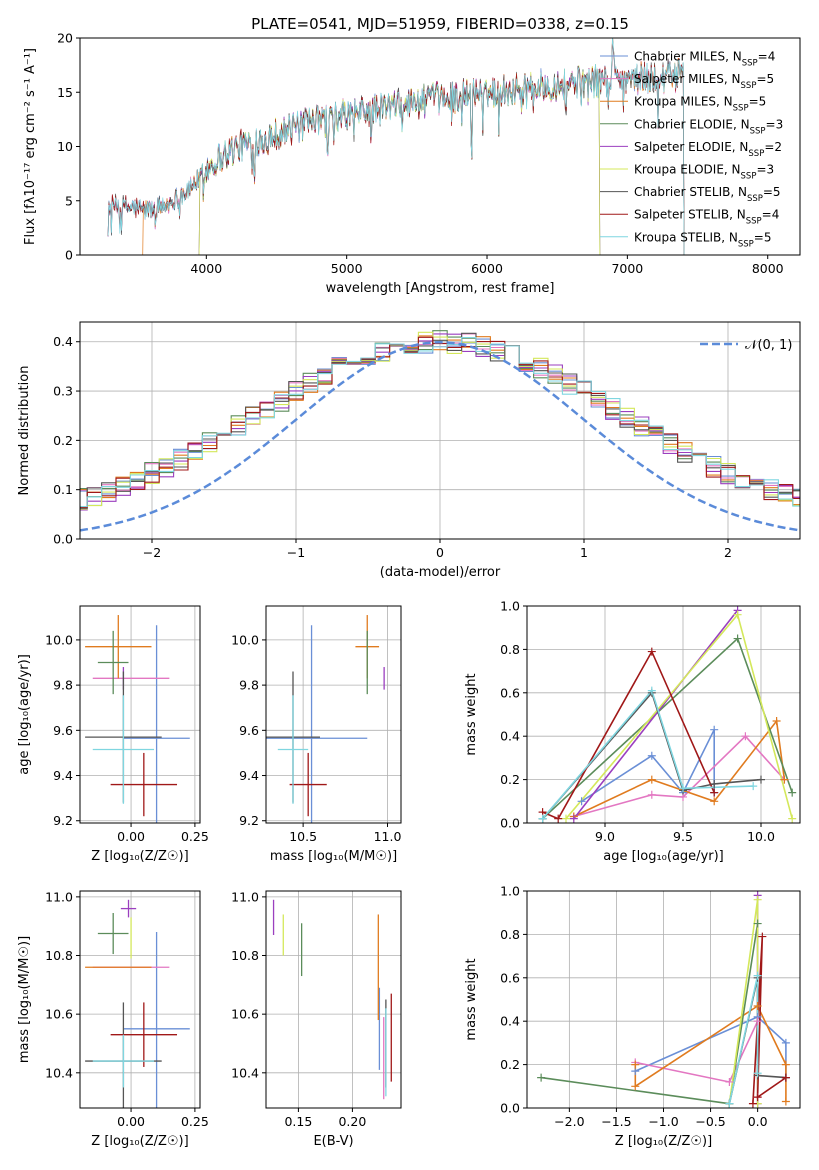 The width and height of the screenshot is (819, 1170). Describe the element at coordinates (761, 836) in the screenshot. I see `x-tick-label: 10.0` at that location.